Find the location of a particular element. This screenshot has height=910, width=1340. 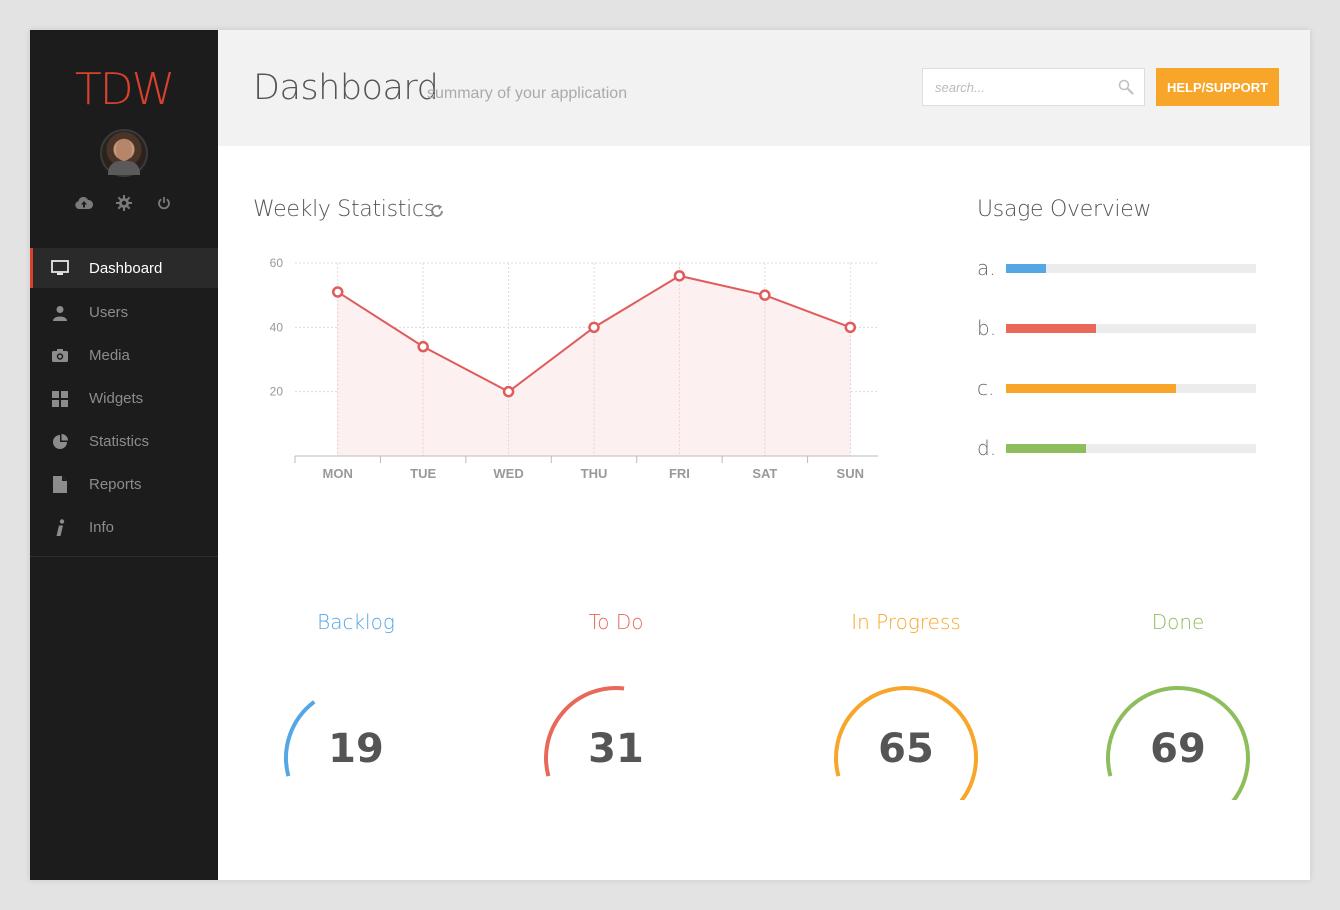

sidebar-item-widgets: Widgets is located at coordinates (124, 398).